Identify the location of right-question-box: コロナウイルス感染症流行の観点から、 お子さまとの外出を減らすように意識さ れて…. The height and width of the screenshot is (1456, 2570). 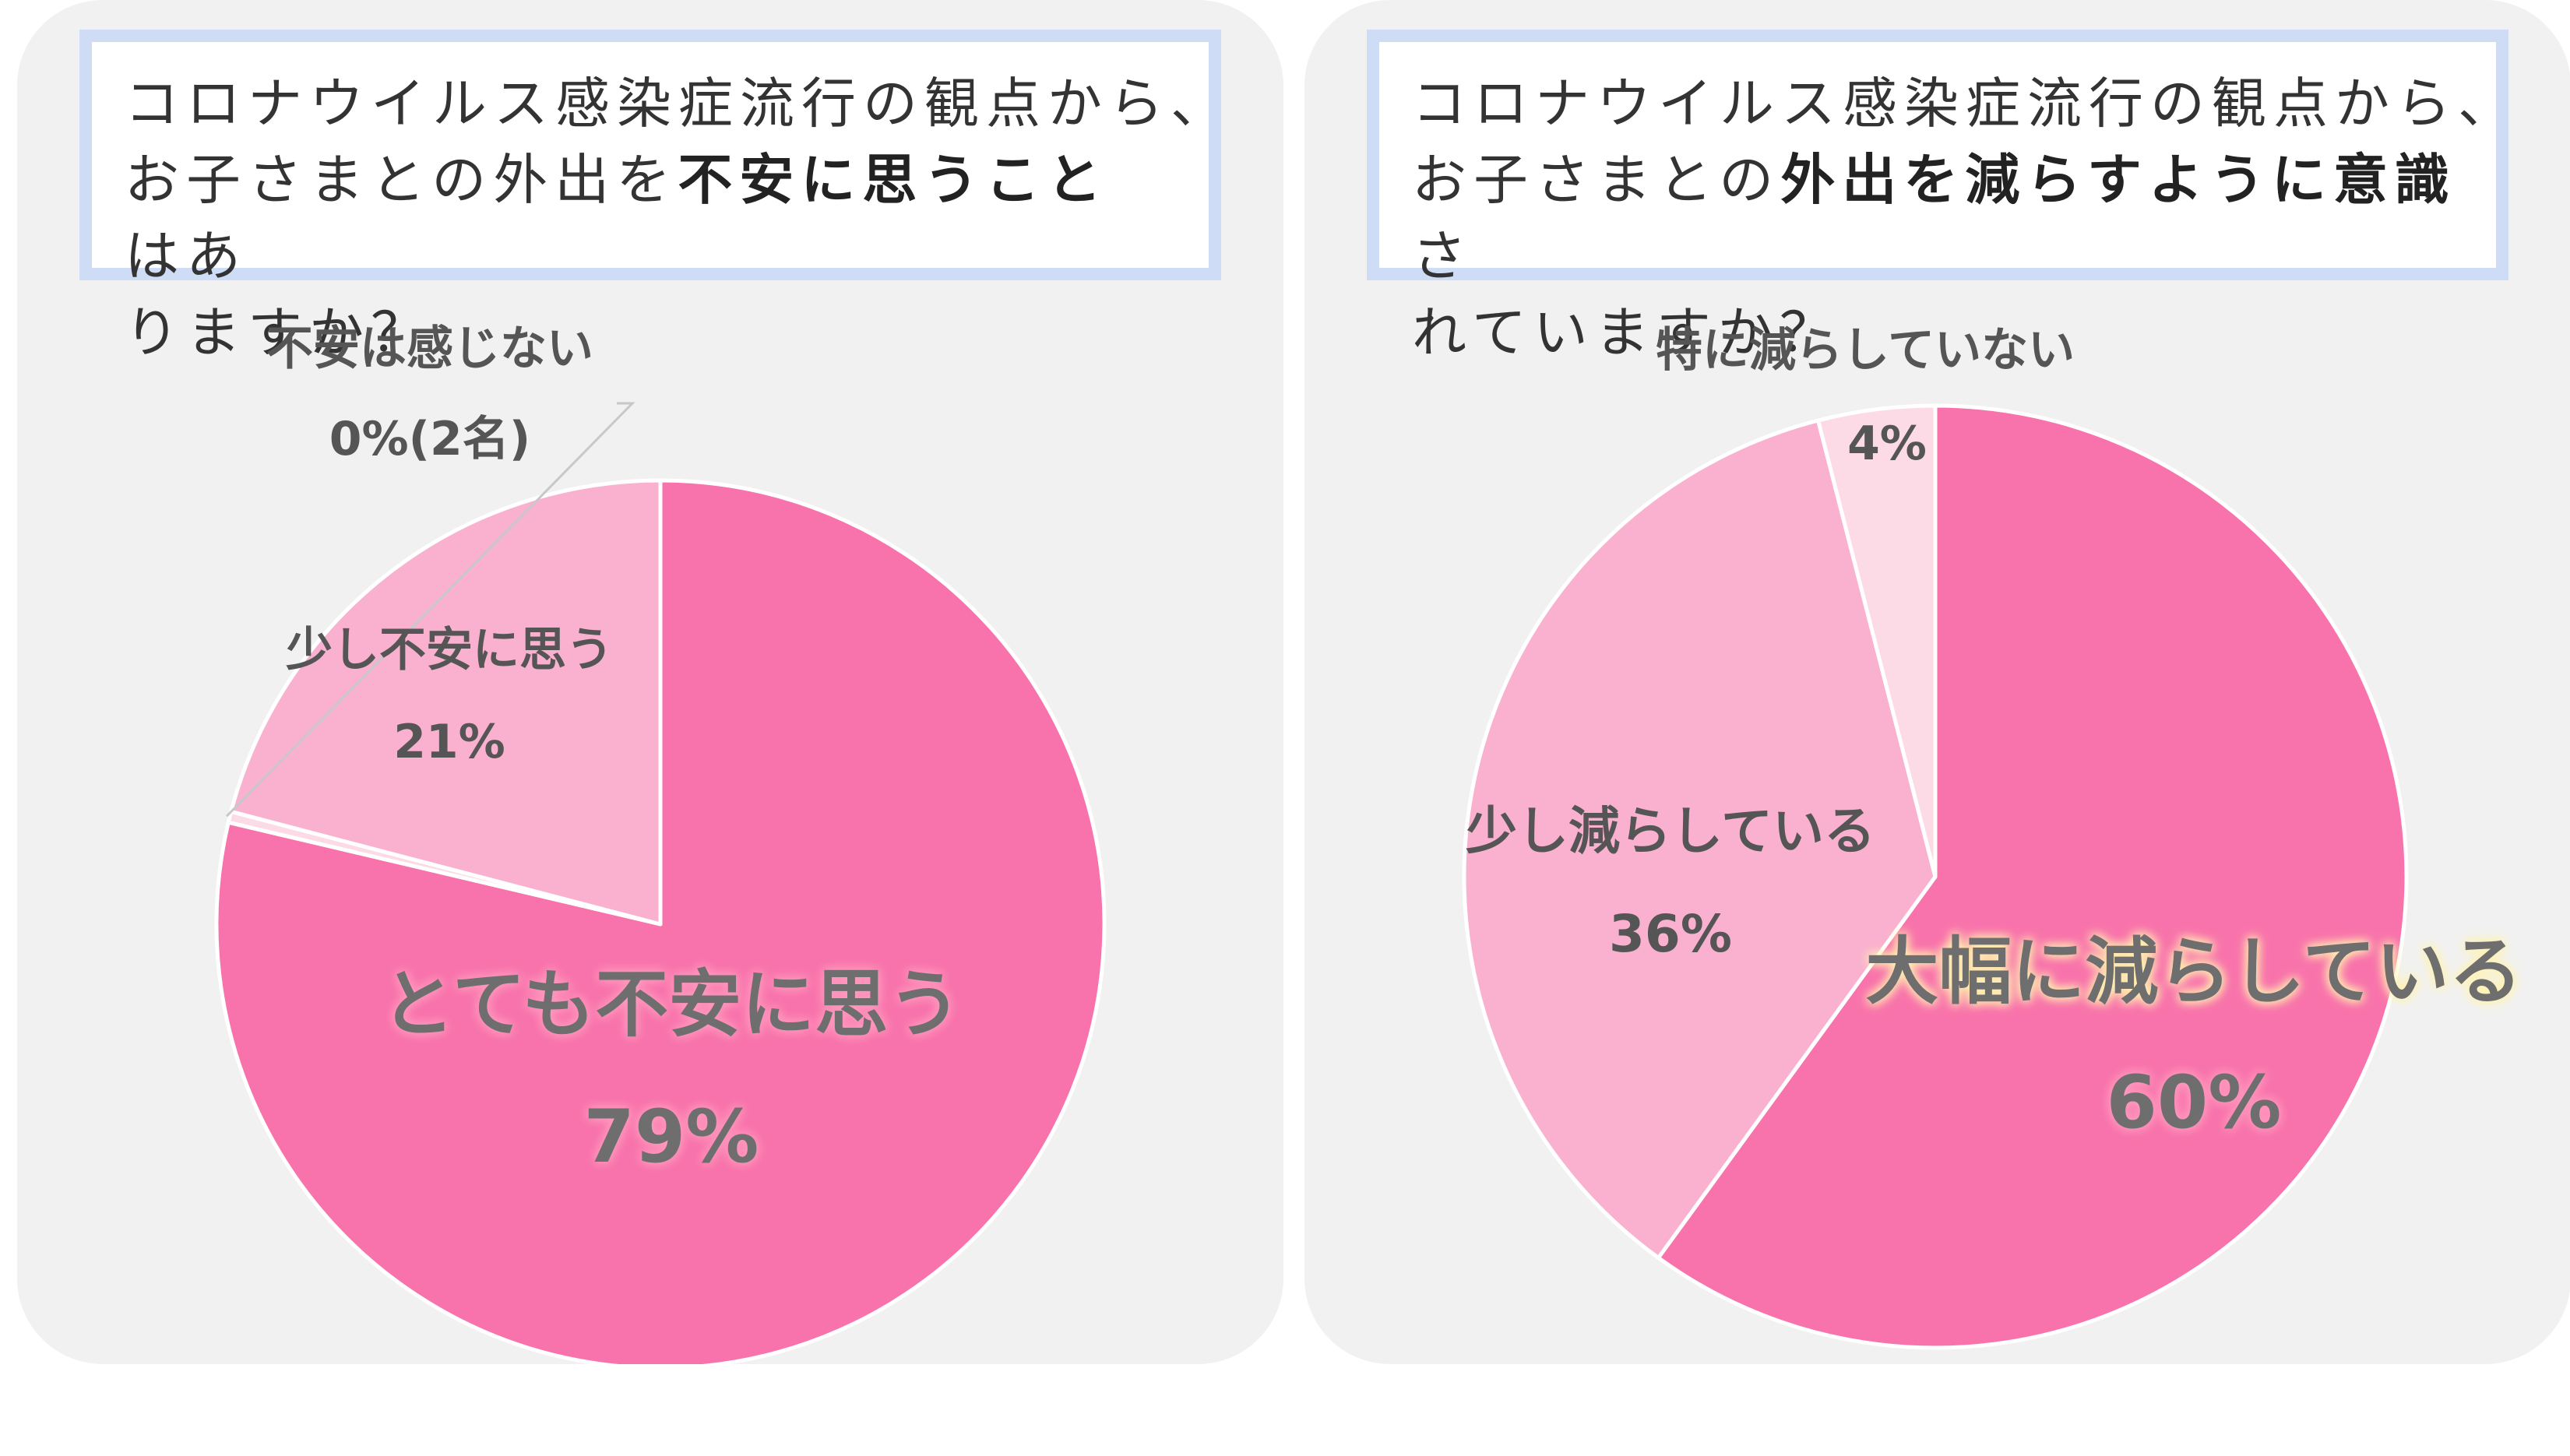
(1943, 197).